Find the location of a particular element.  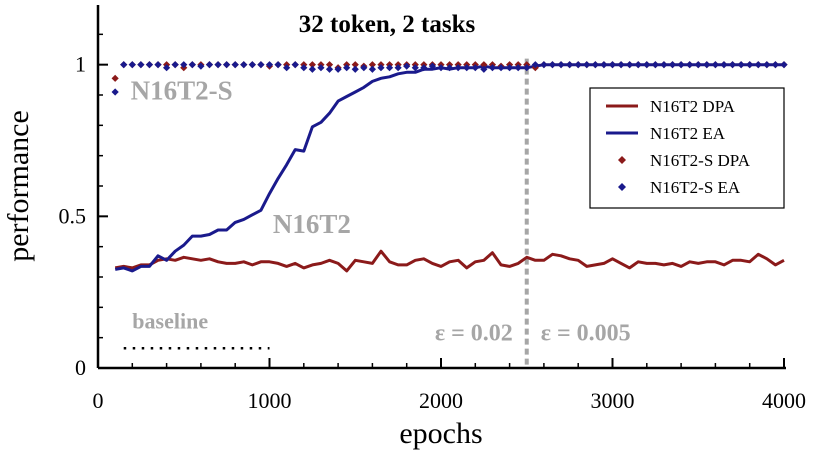

x-axis-label: epochs is located at coordinates (440, 433).